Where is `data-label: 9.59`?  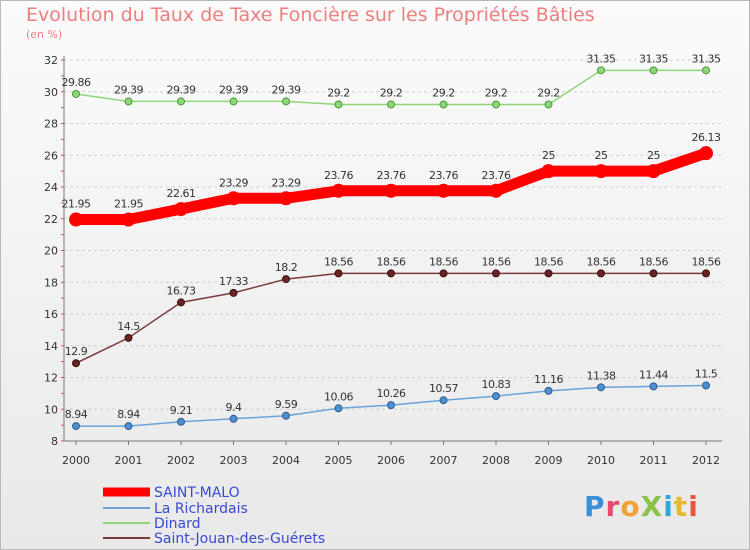
data-label: 9.59 is located at coordinates (286, 404).